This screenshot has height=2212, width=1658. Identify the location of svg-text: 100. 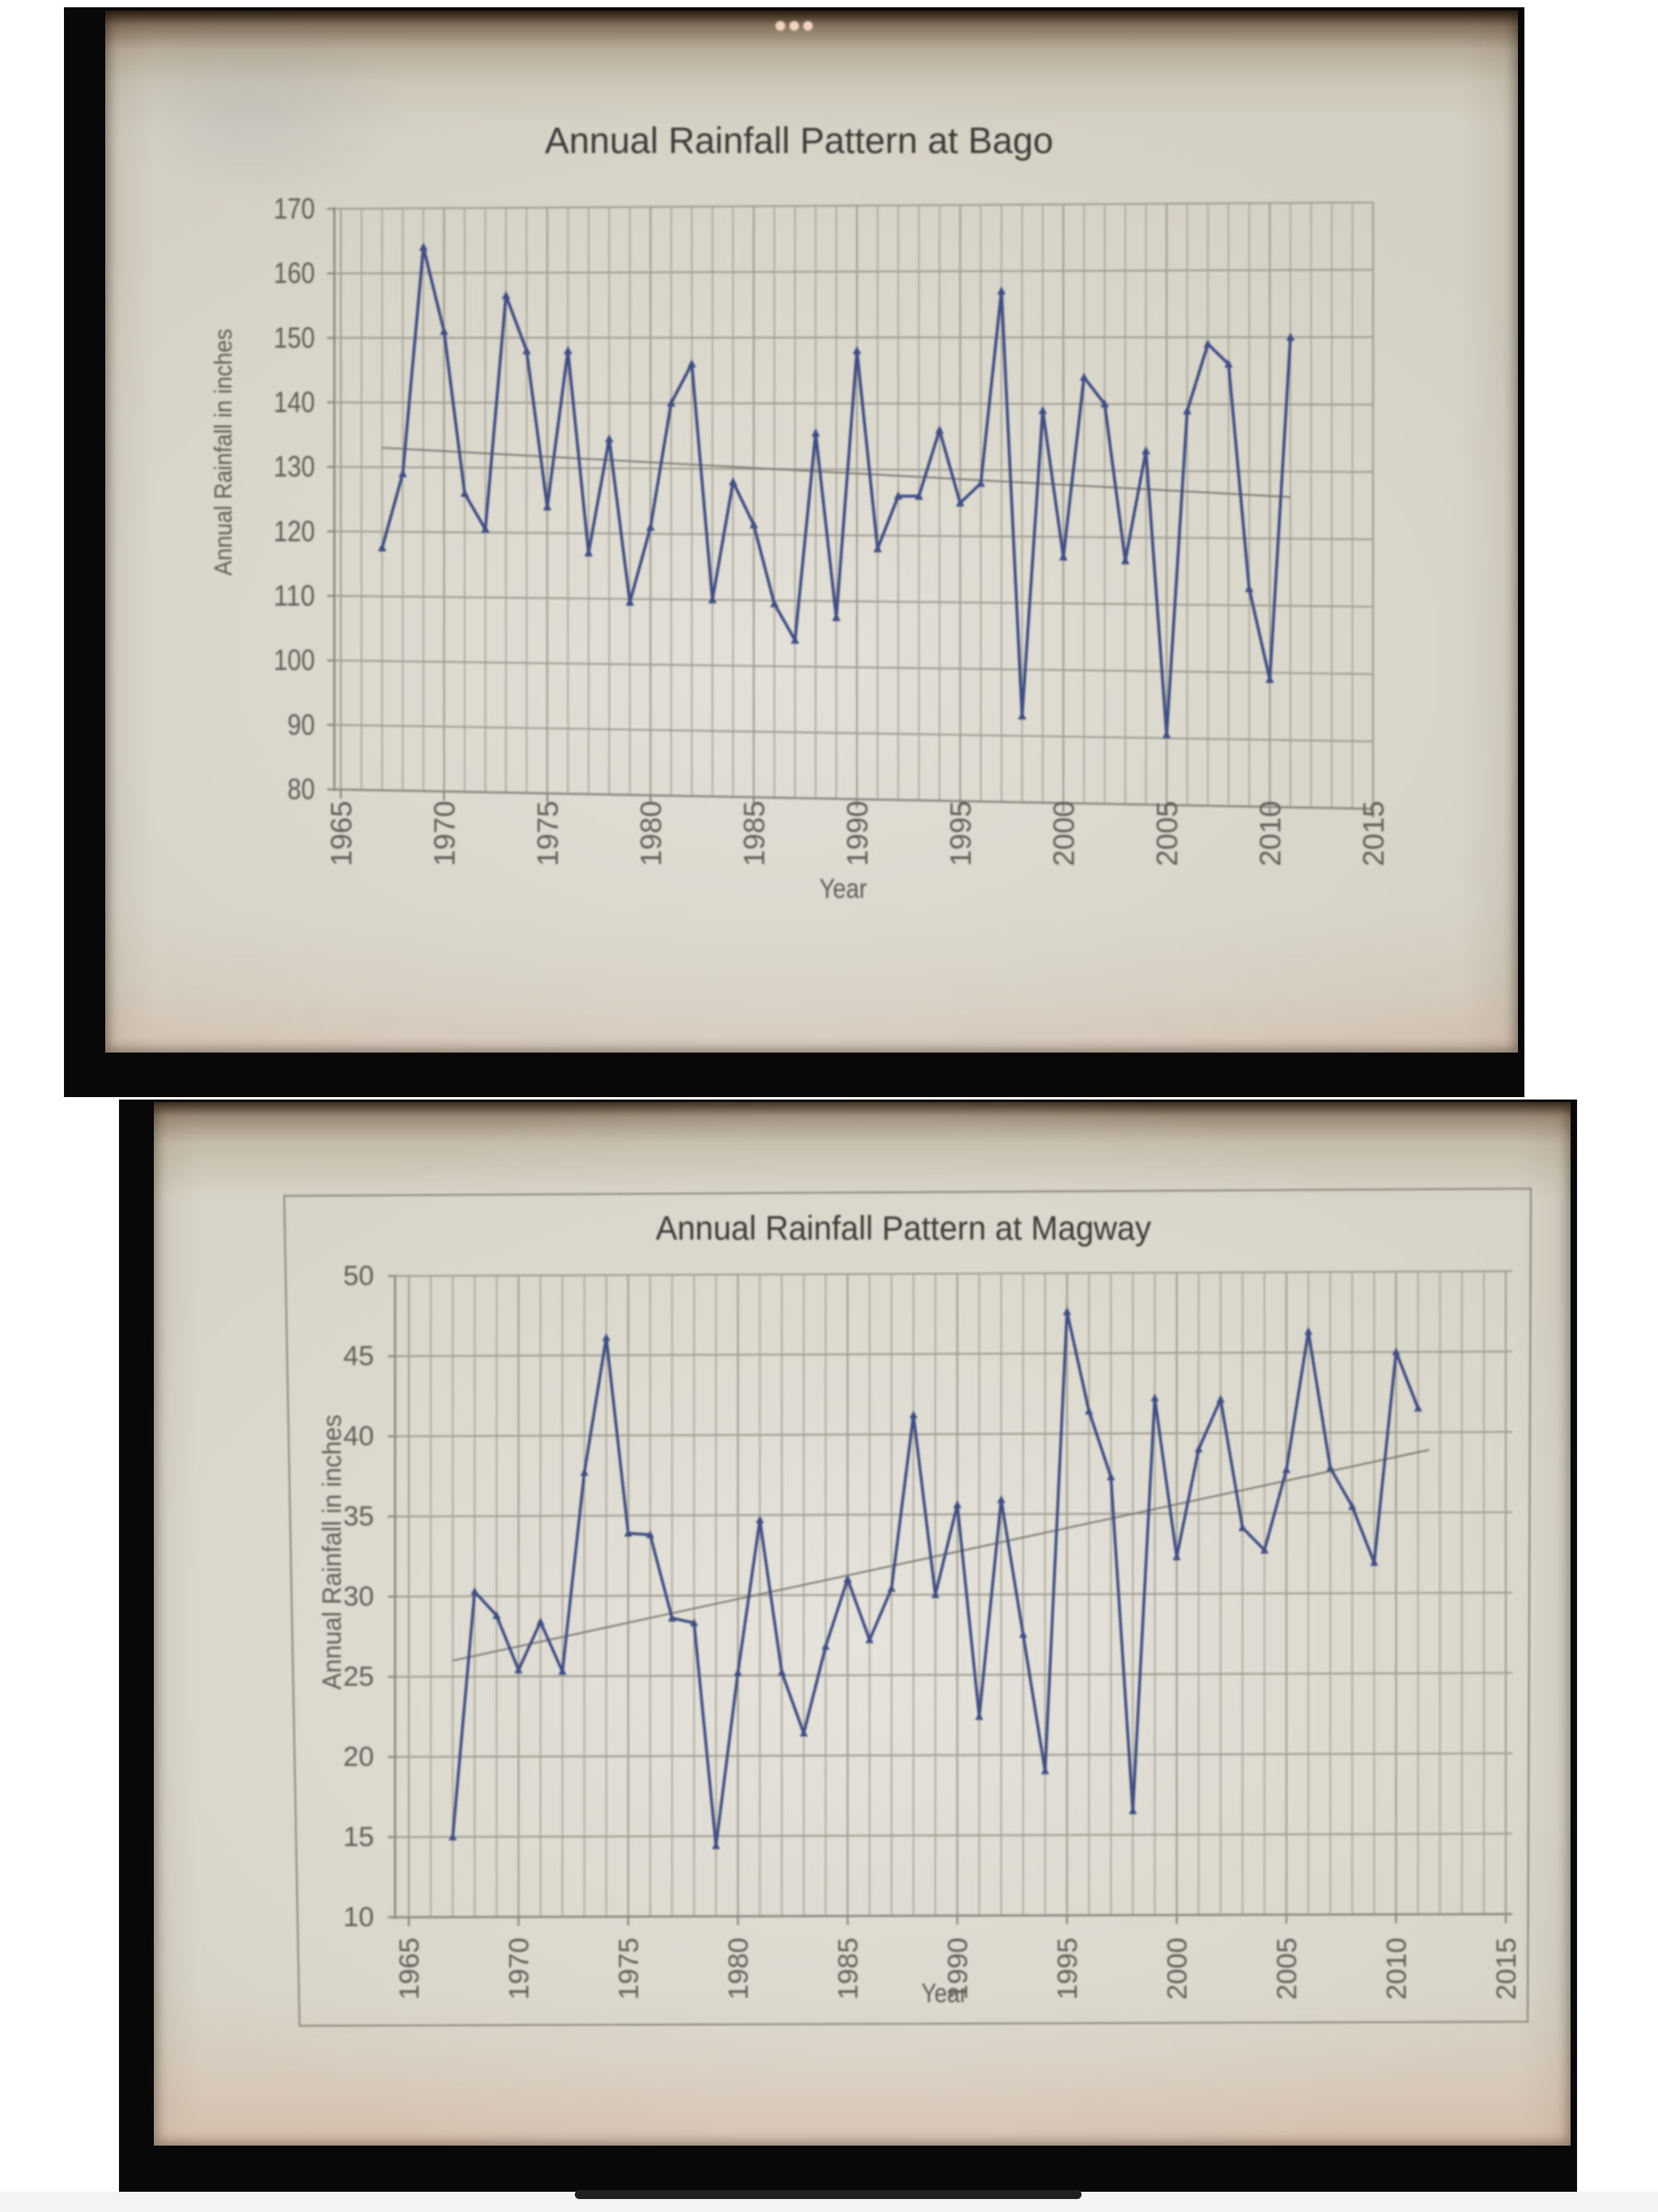
(294, 661).